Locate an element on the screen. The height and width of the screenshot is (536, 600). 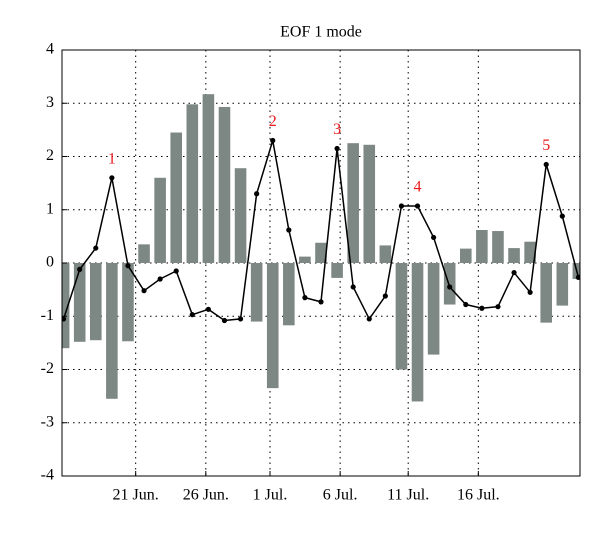
annotation: 4 is located at coordinates (418, 187).